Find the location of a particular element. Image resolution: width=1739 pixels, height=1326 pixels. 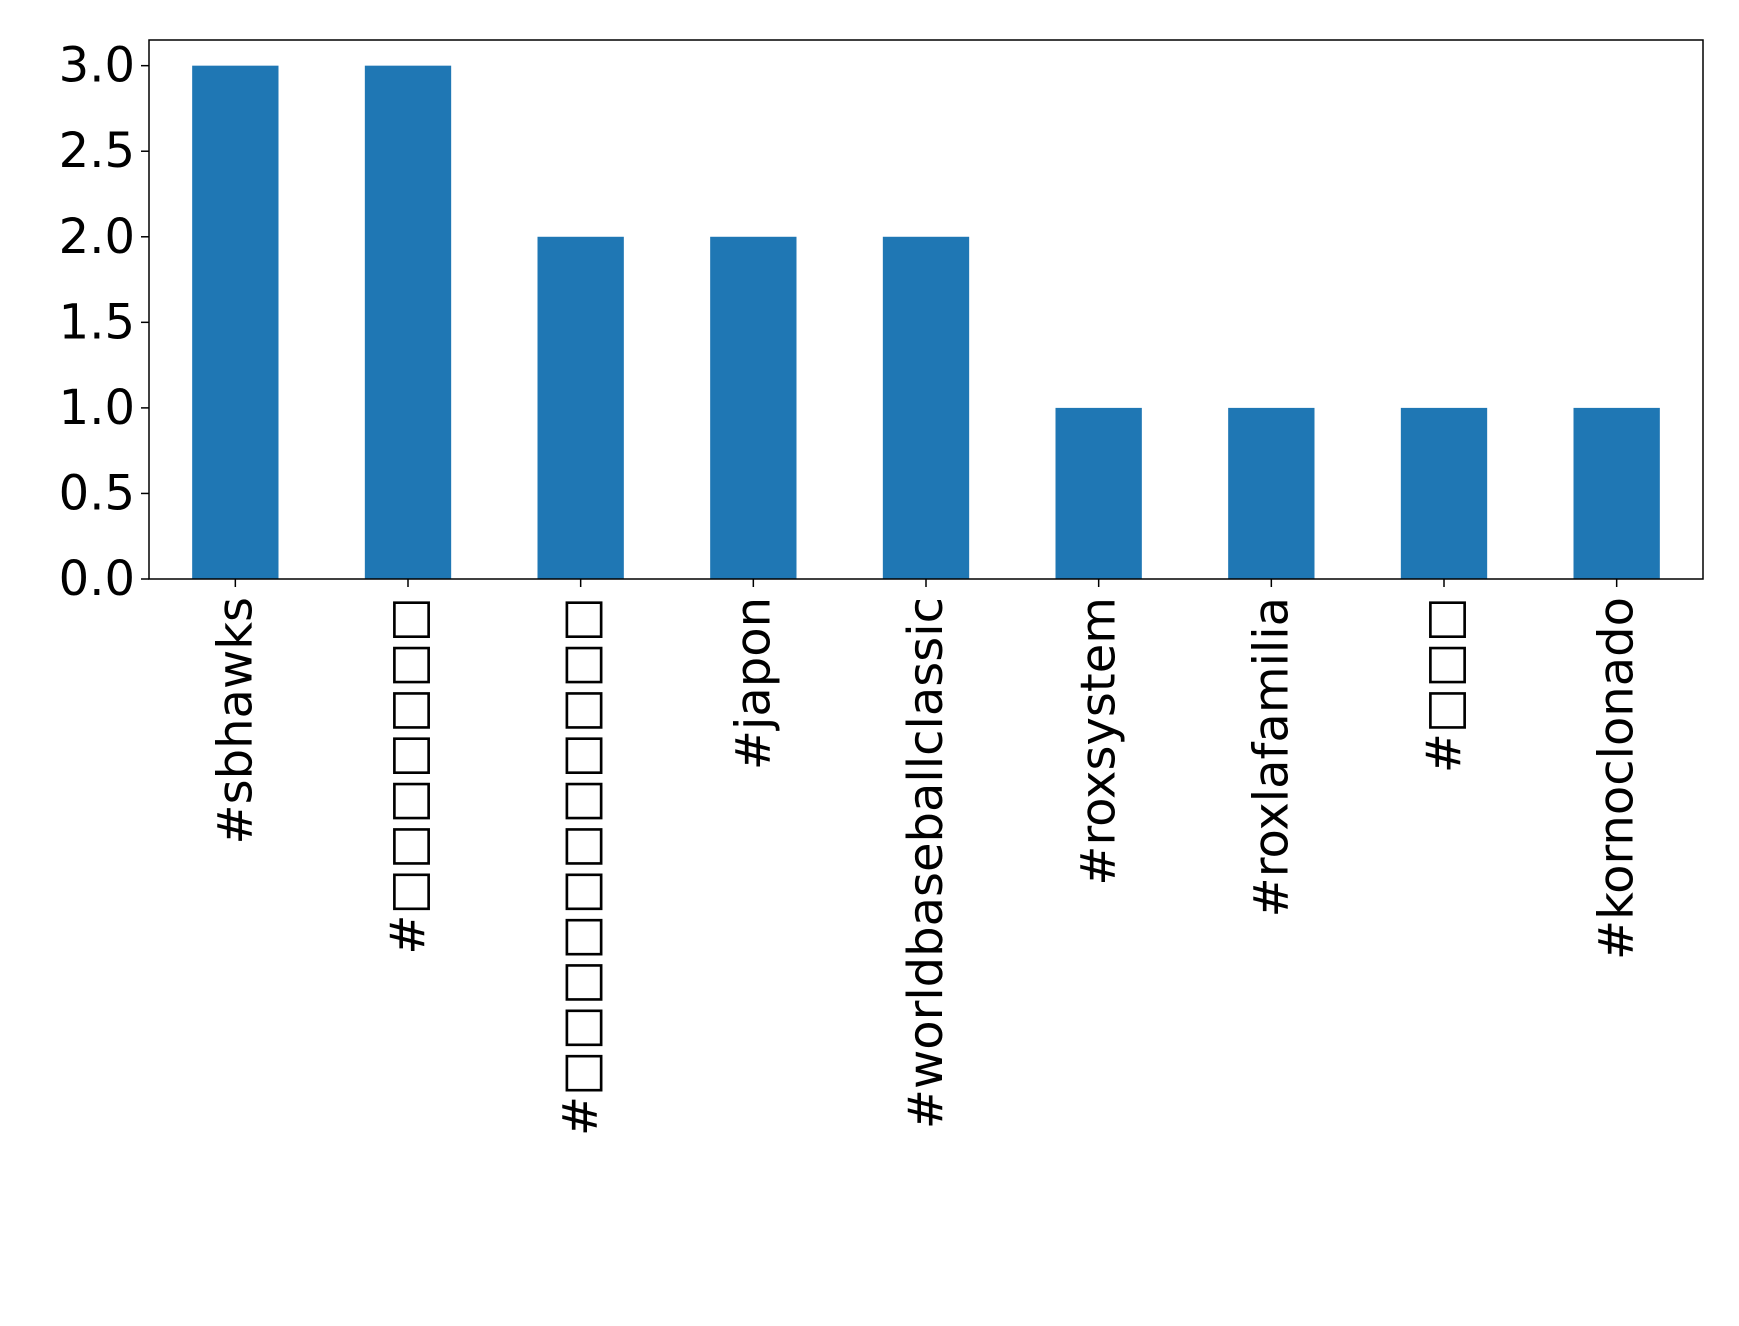

y-tick-label: 0.0 is located at coordinates (97, 579).